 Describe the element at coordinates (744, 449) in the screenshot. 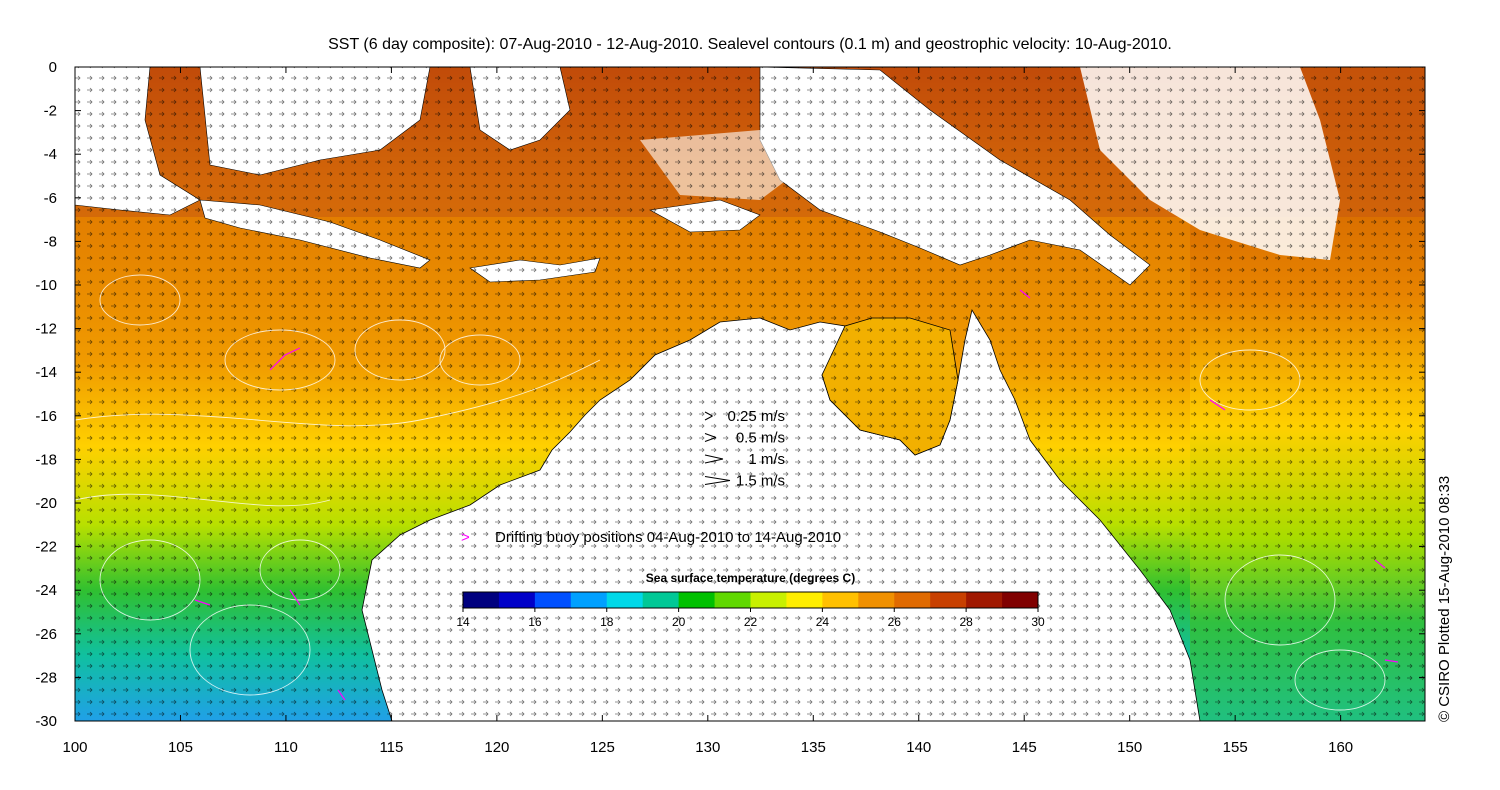

I see `velocity-legend: 0.25 m/s 0.5 m/s 1 m/s 1.5 m/s` at that location.